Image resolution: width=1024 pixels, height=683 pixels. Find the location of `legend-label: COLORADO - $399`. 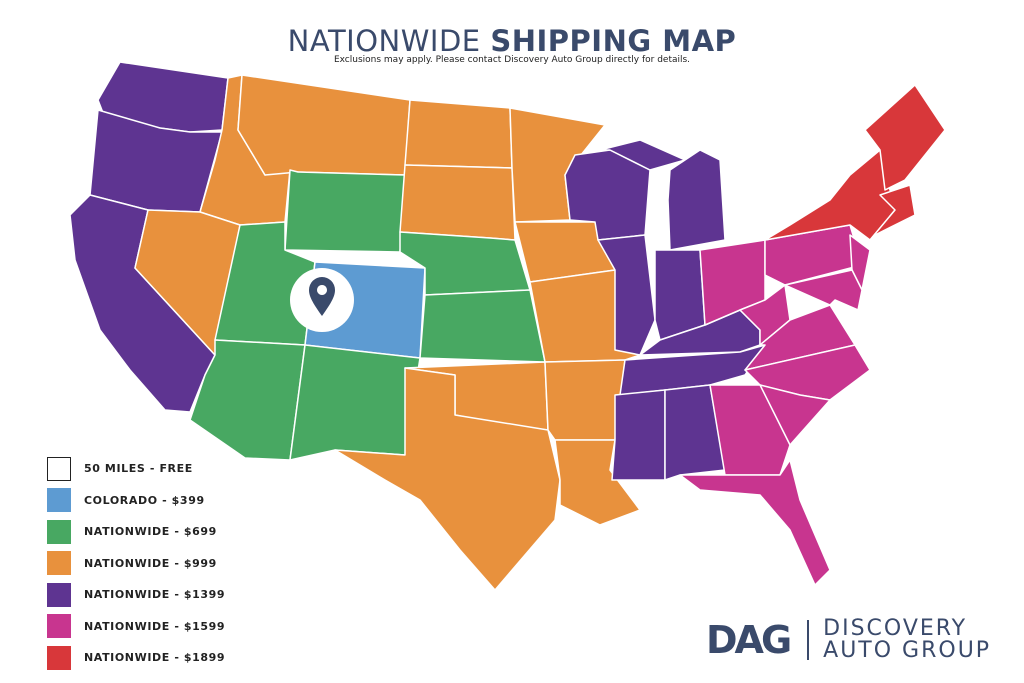

legend-label: COLORADO - $399 is located at coordinates (144, 500).